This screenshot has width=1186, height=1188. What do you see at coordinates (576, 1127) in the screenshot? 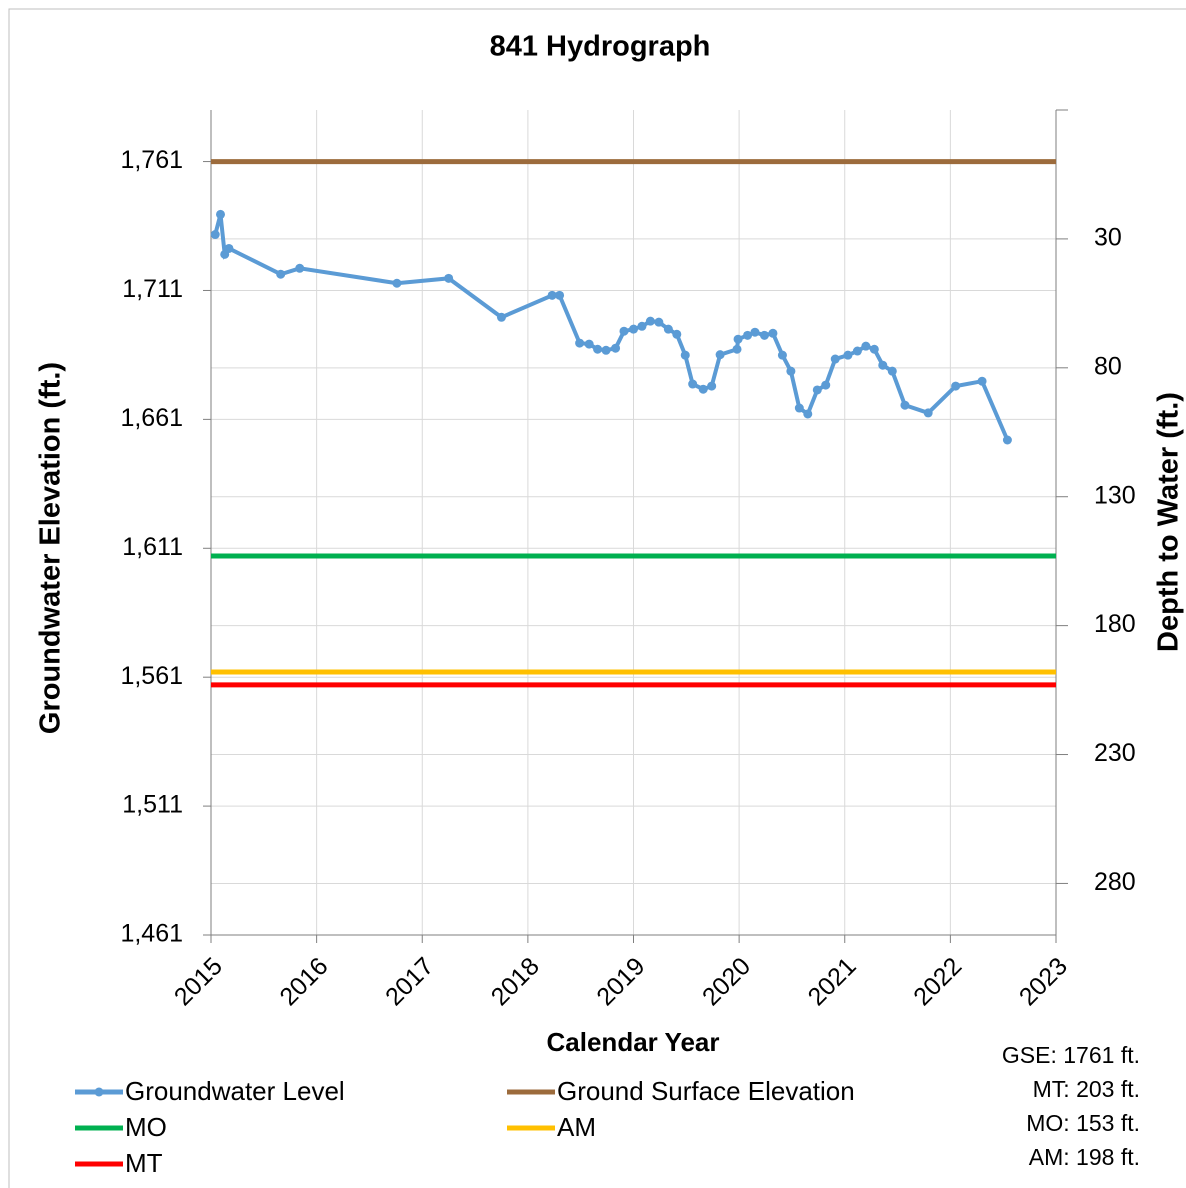
I see `legend-label: AM` at bounding box center [576, 1127].